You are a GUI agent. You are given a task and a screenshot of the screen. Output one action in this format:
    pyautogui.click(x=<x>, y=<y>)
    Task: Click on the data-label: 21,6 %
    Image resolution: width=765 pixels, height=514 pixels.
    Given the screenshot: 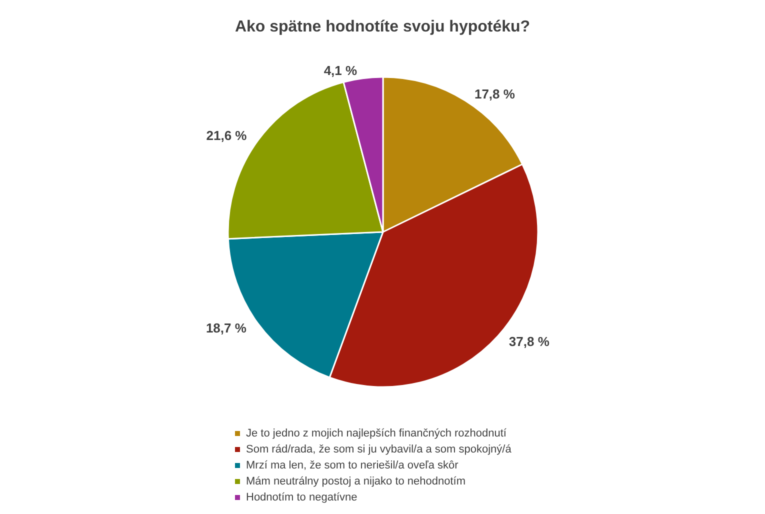 What is the action you would take?
    pyautogui.click(x=227, y=135)
    